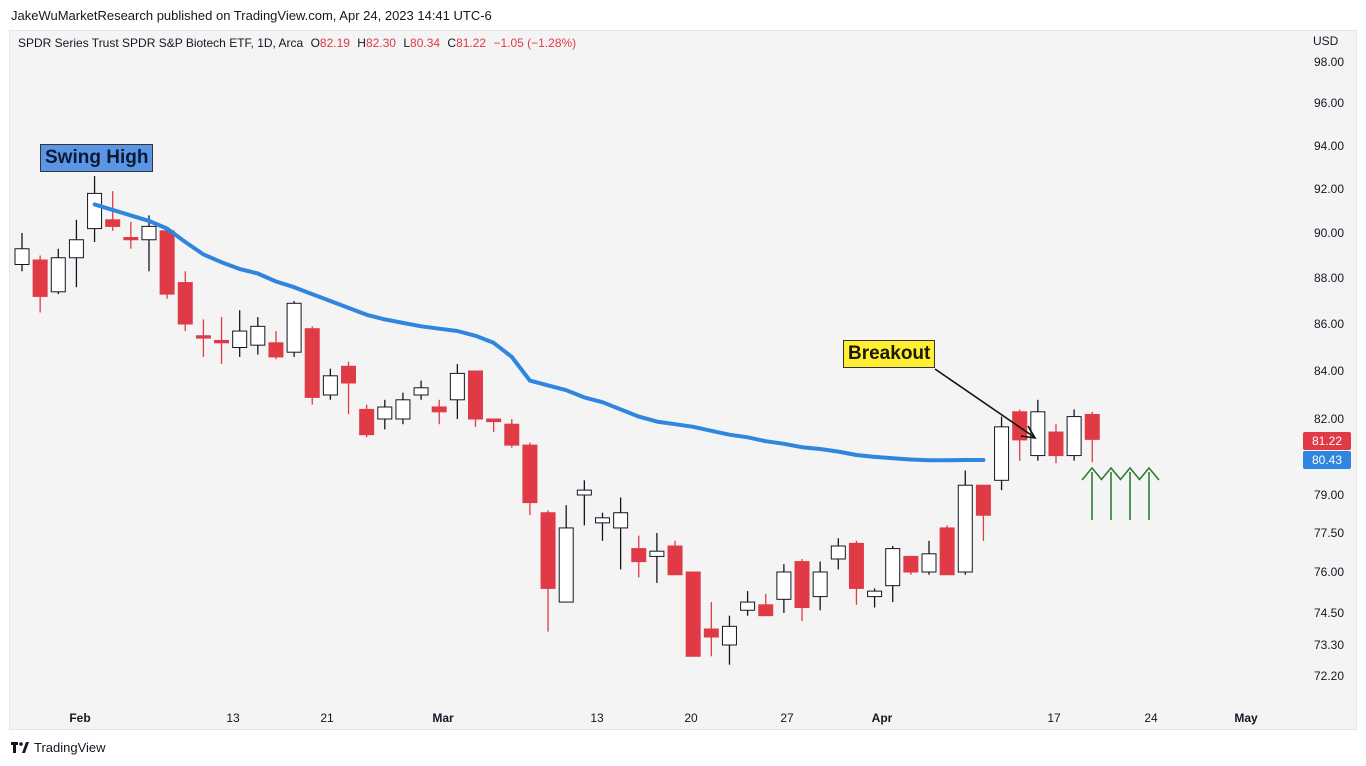 The height and width of the screenshot is (766, 1366). What do you see at coordinates (1329, 533) in the screenshot?
I see `y-tick-label: 77.50` at bounding box center [1329, 533].